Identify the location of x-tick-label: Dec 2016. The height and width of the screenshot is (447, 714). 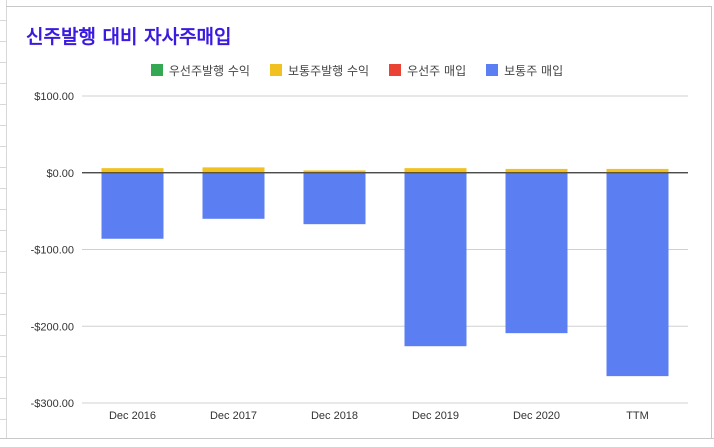
(132, 416).